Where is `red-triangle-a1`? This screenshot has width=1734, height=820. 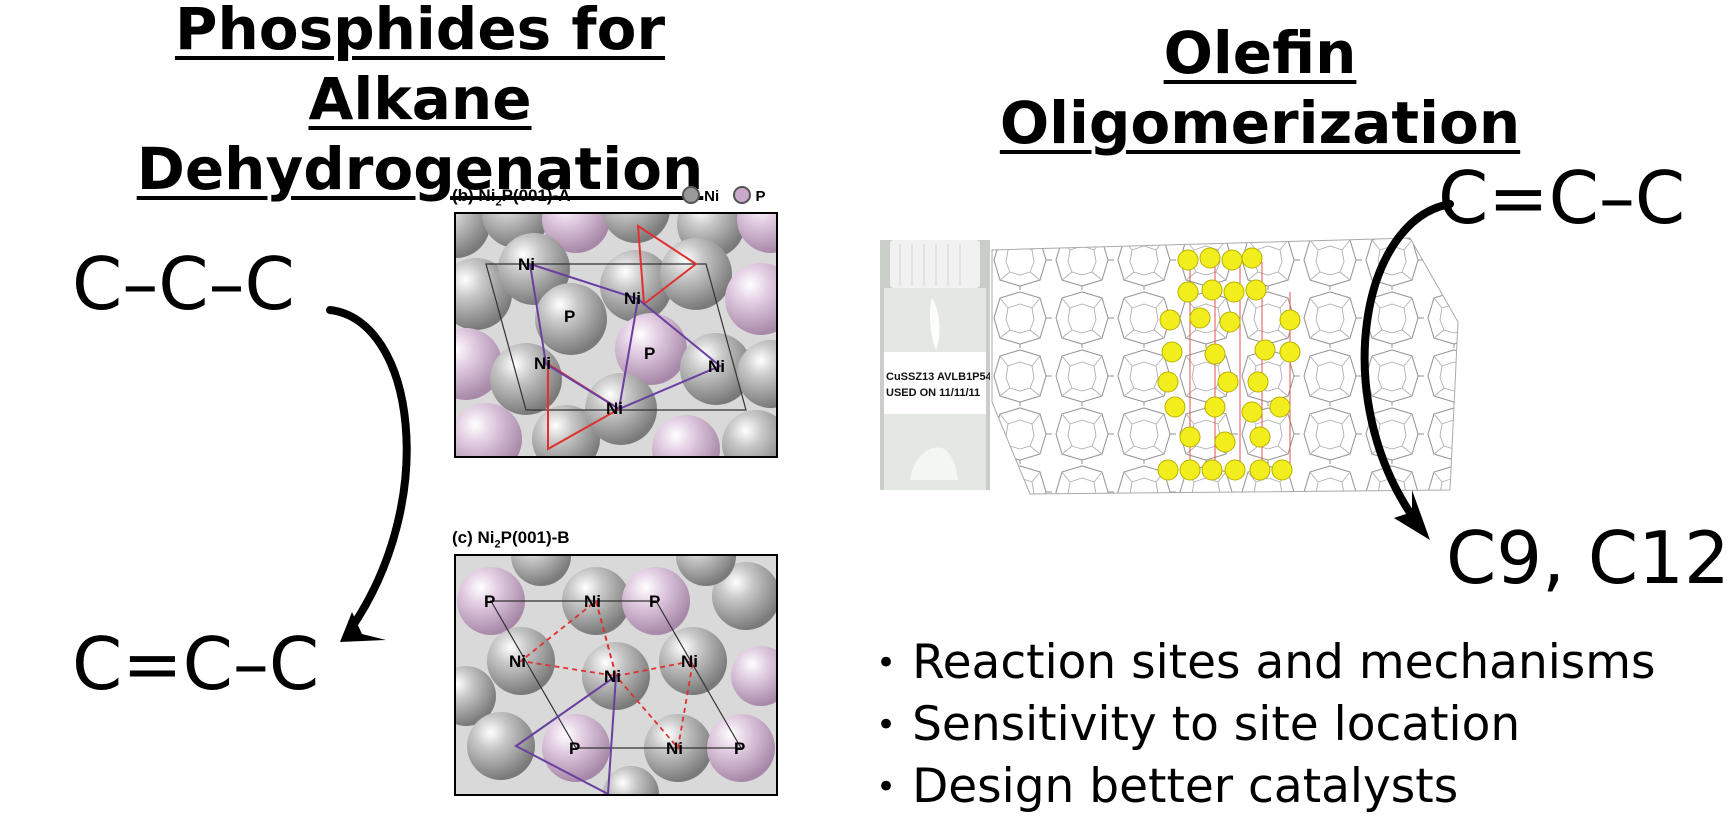
red-triangle-a1 is located at coordinates (667, 265).